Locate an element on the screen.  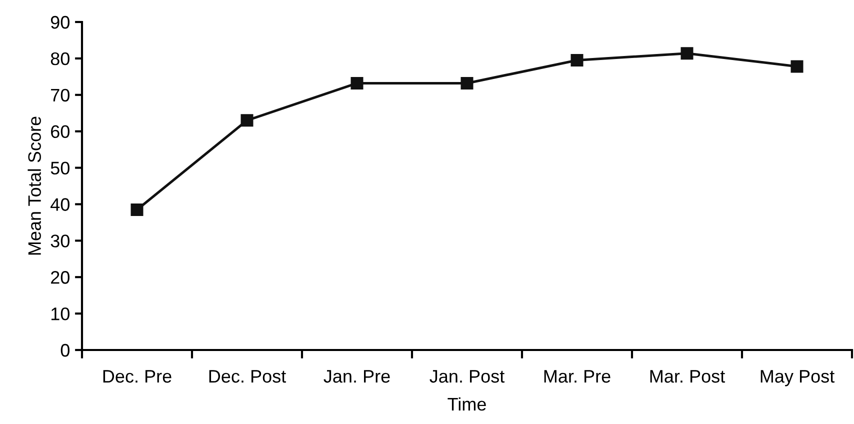
y-tick-label: 60 is located at coordinates (60, 131).